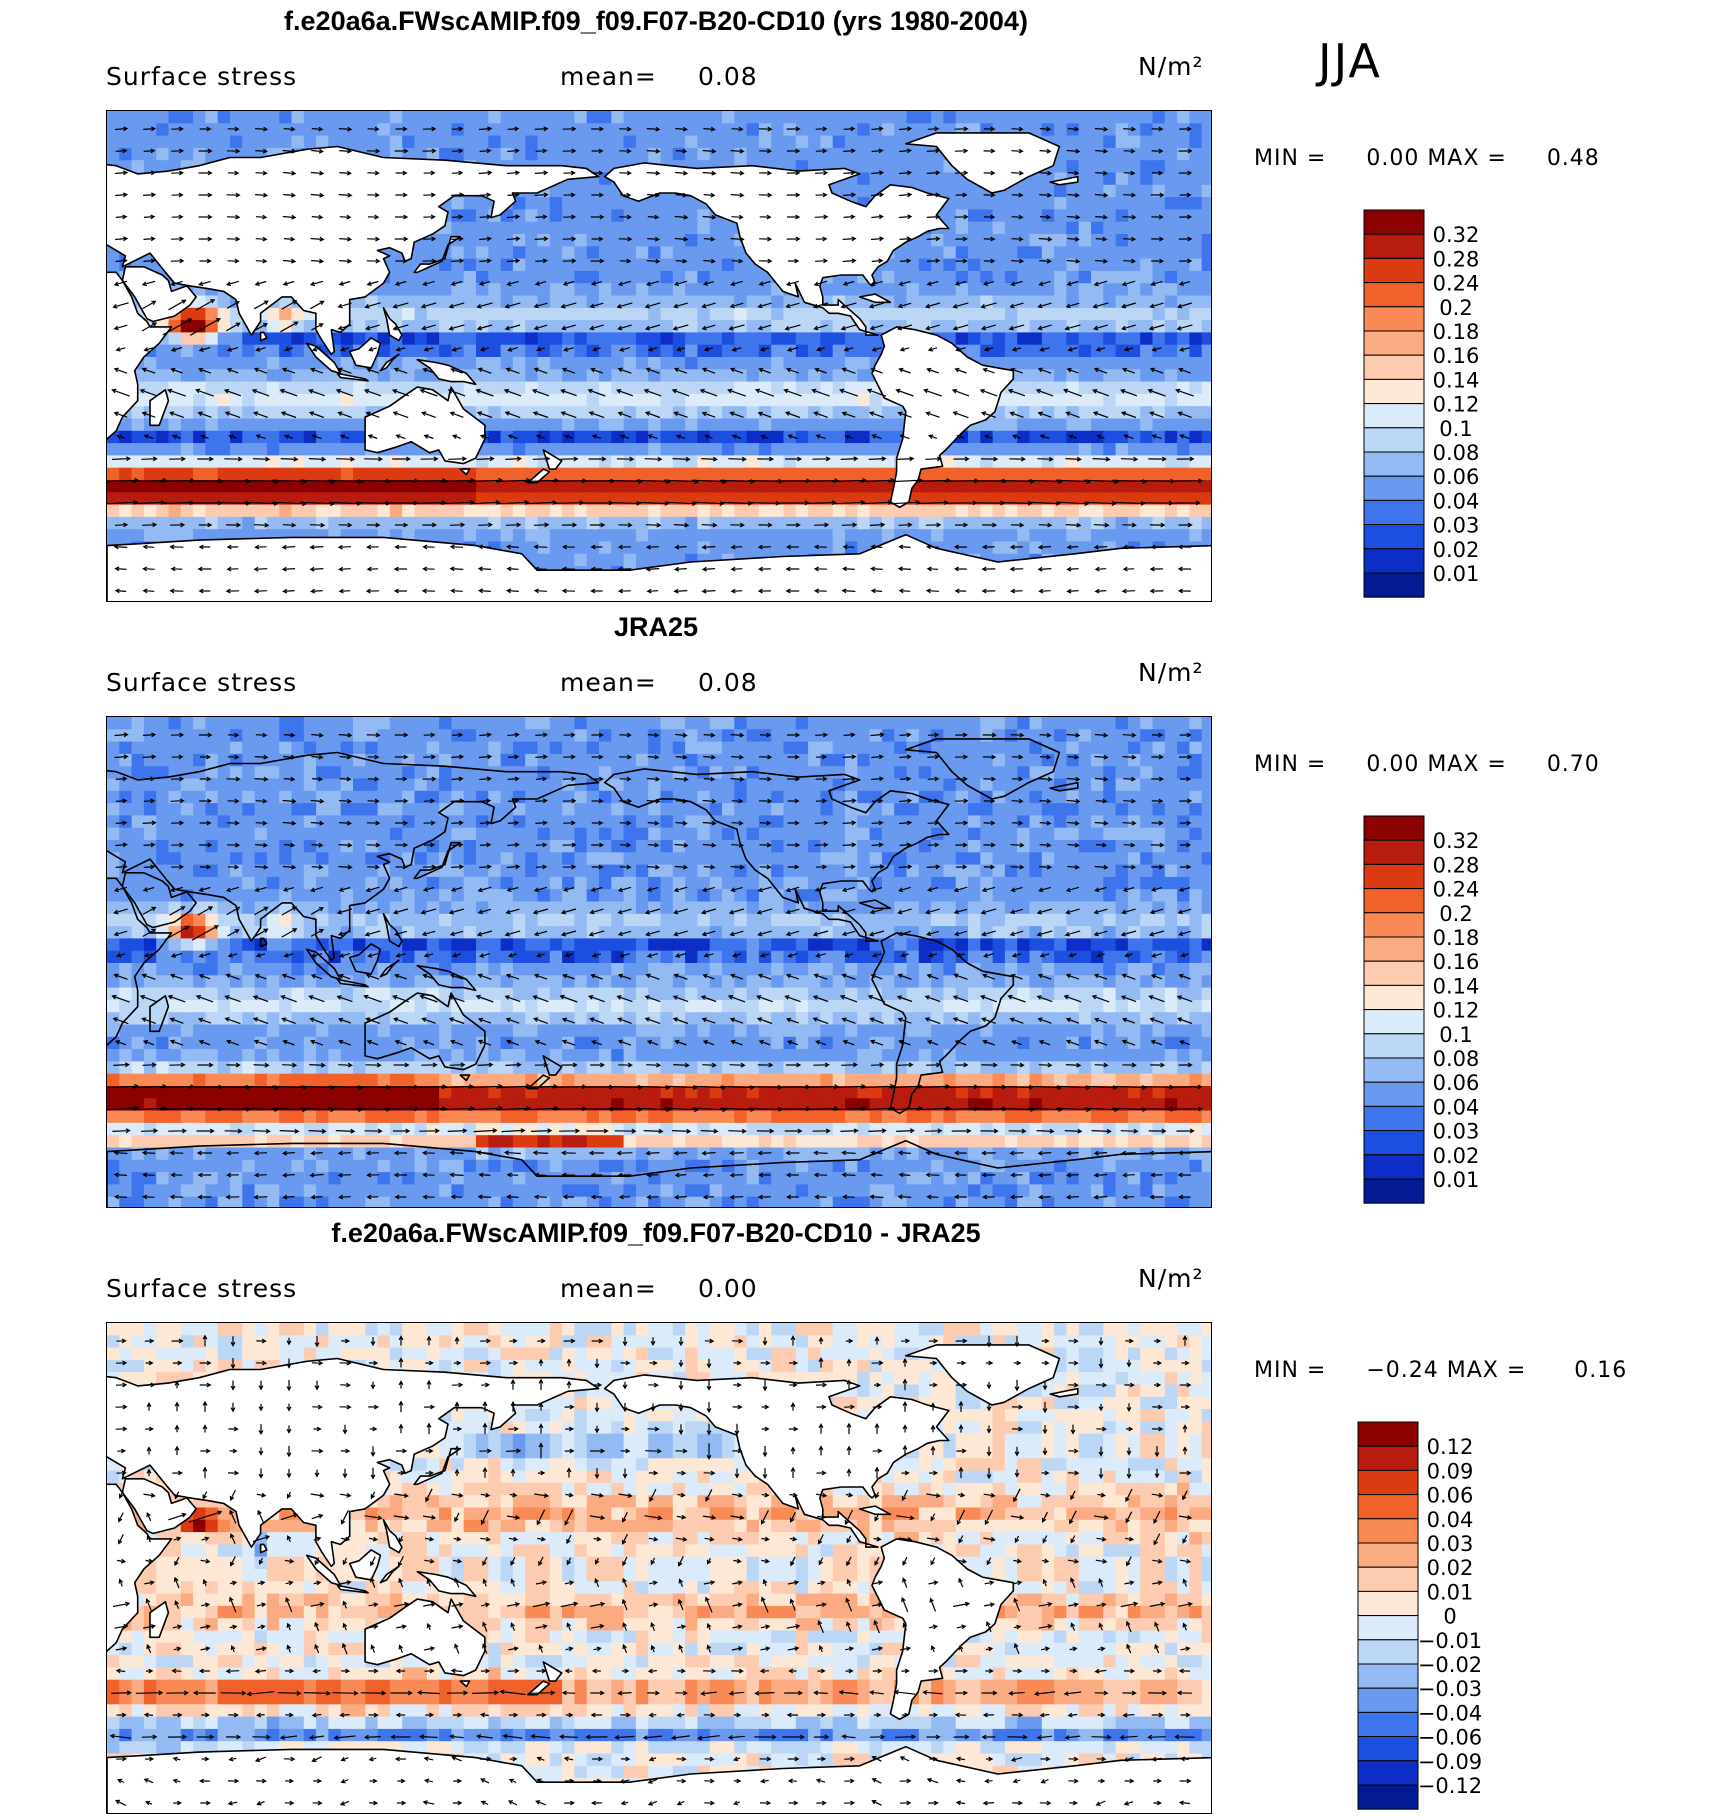 This screenshot has height=1820, width=1710. I want to click on colorbar-tick-label: −0.09, so click(1450, 1762).